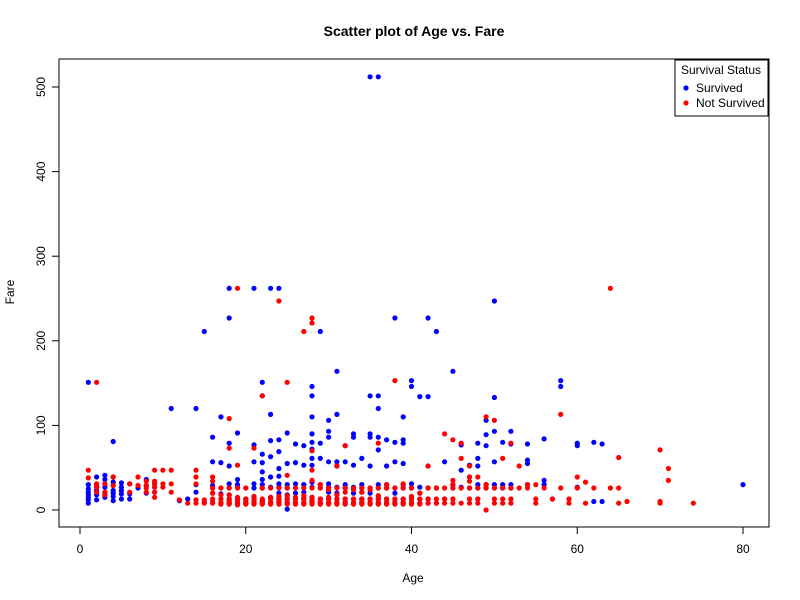 This screenshot has height=600, width=800. Describe the element at coordinates (686, 103) in the screenshot. I see `legend-marker-not-survived` at that location.